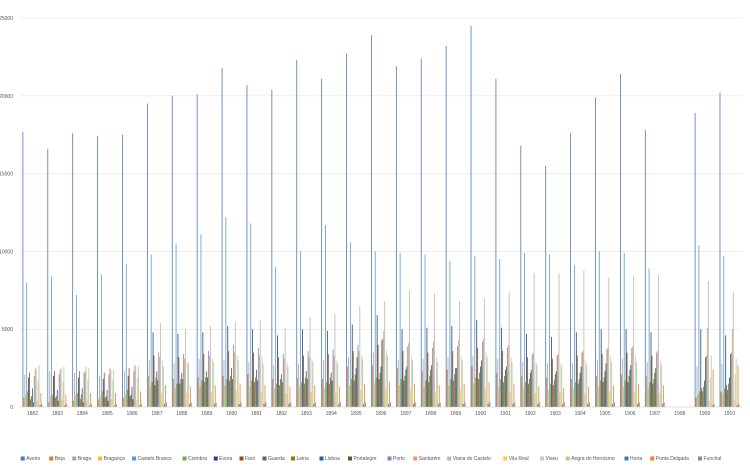  What do you see at coordinates (155, 459) in the screenshot?
I see `legend-label: Castelo Branco` at bounding box center [155, 459].